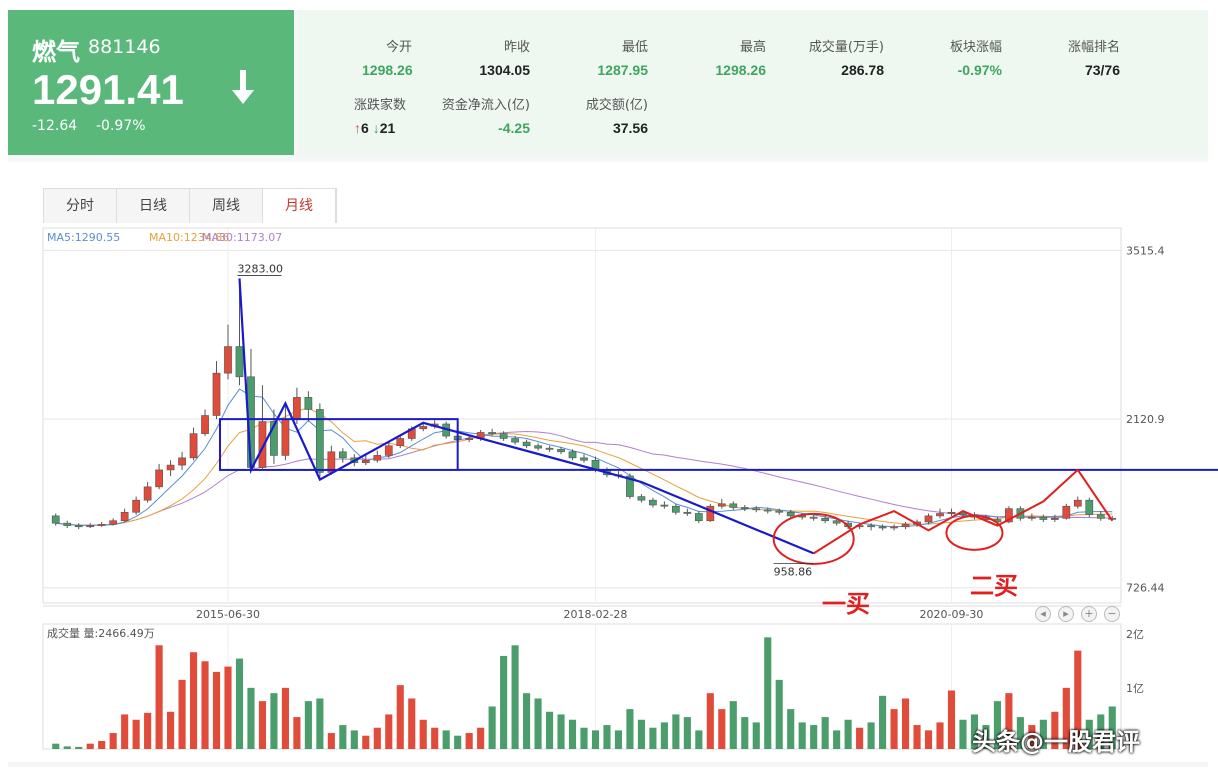 This screenshot has height=777, width=1218. What do you see at coordinates (608, 115) in the screenshot?
I see `stat-turnover: 成交额(亿) 37.56` at bounding box center [608, 115].